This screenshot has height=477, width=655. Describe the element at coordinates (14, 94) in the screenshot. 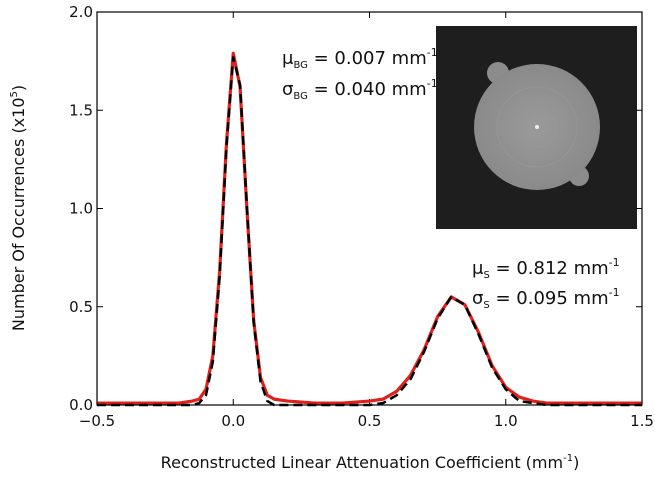

I see `y-label-sup: 5` at that location.